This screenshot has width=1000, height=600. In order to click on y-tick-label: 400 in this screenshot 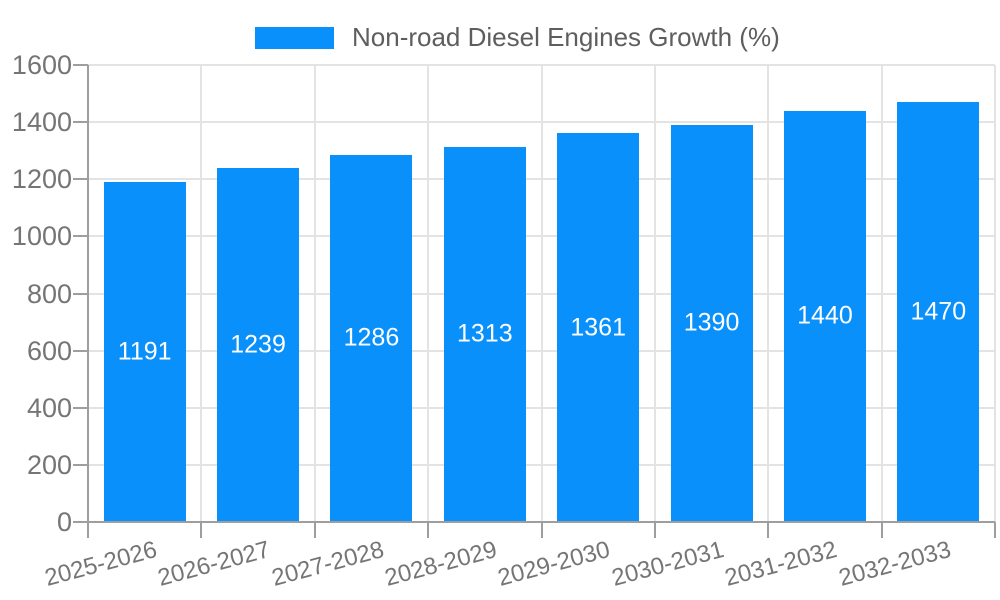, I will do `click(49, 407)`.